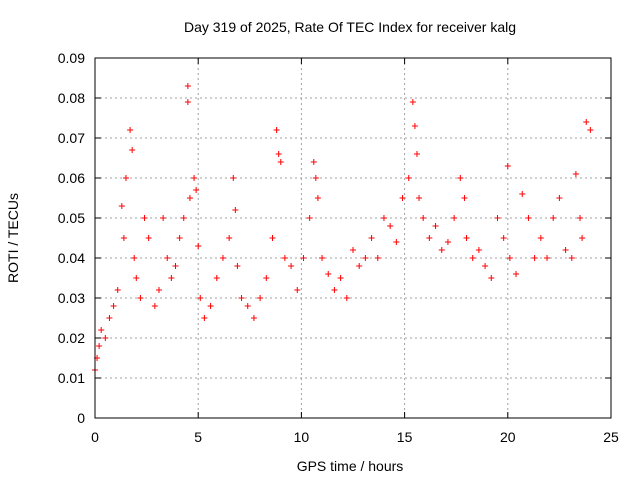 This screenshot has width=640, height=480. I want to click on x-tick-label: 20, so click(508, 437).